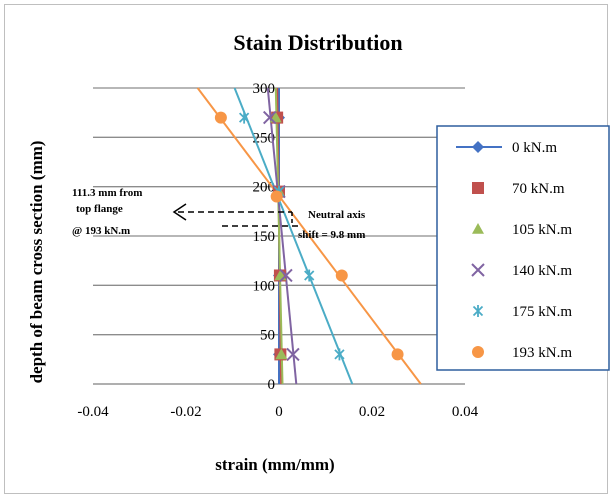 This screenshot has width=616, height=500. What do you see at coordinates (337, 215) in the screenshot?
I see `annotation-right-line-1: Neutral axis` at bounding box center [337, 215].